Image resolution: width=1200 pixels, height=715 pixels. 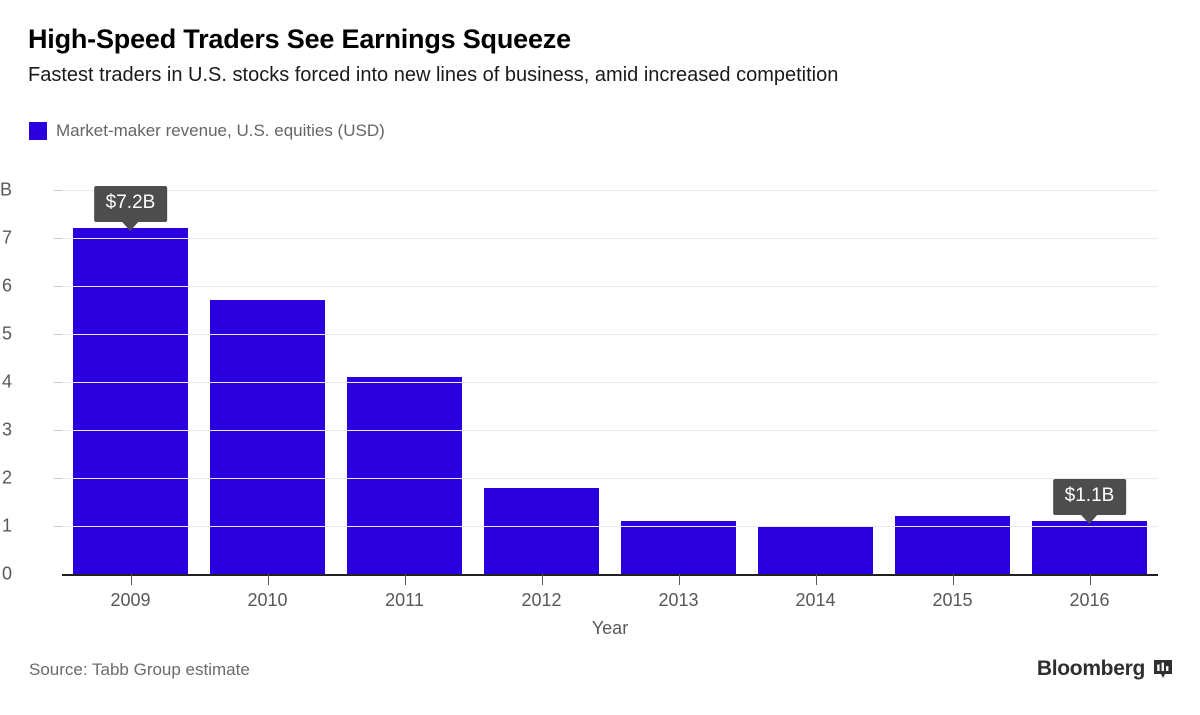 I want to click on x-axis-tick-label-2016: 2016, so click(x=1089, y=600).